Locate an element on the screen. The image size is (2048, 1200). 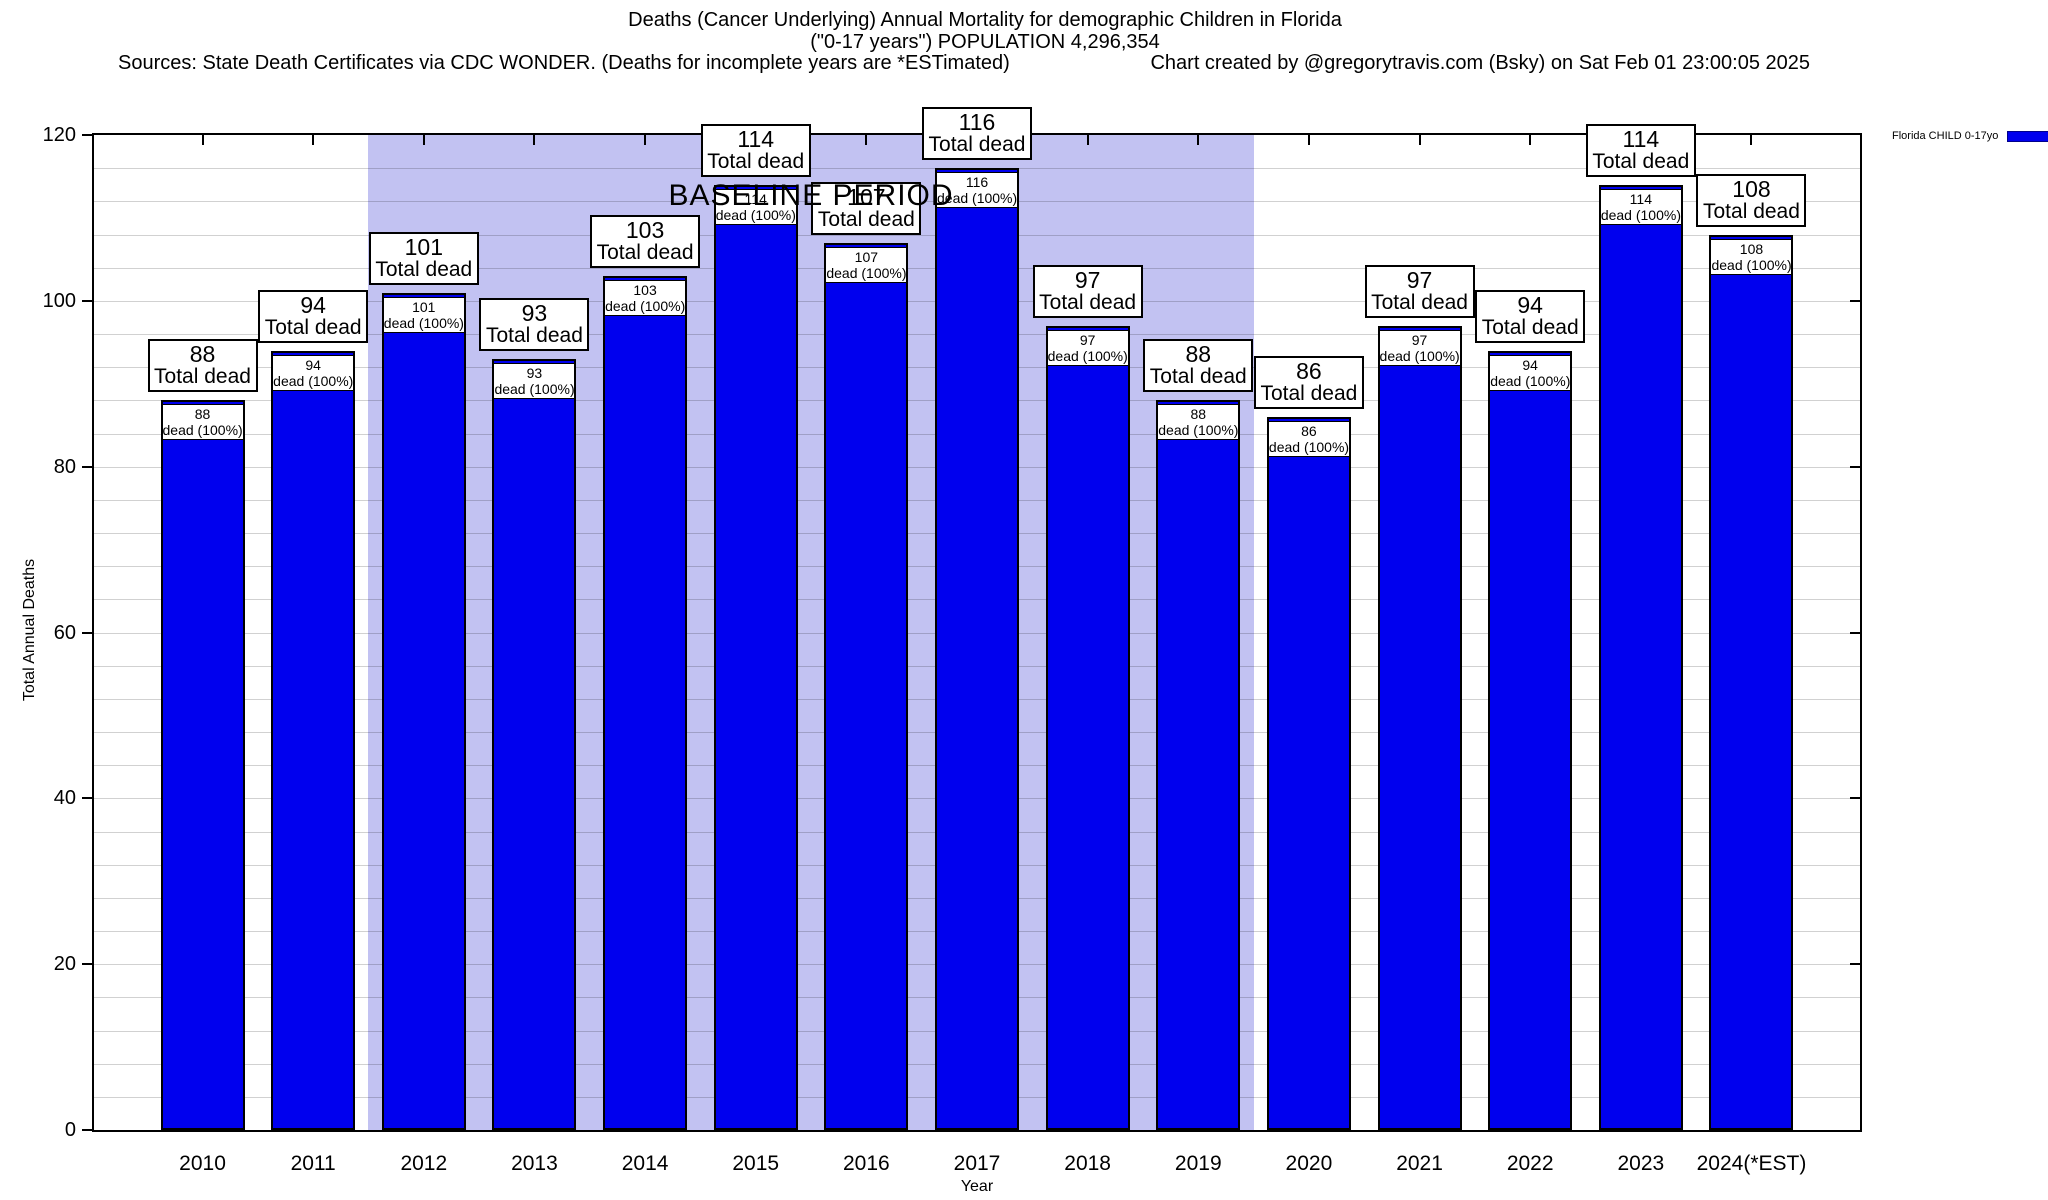
bar-total-value: 97 is located at coordinates (1087, 279).